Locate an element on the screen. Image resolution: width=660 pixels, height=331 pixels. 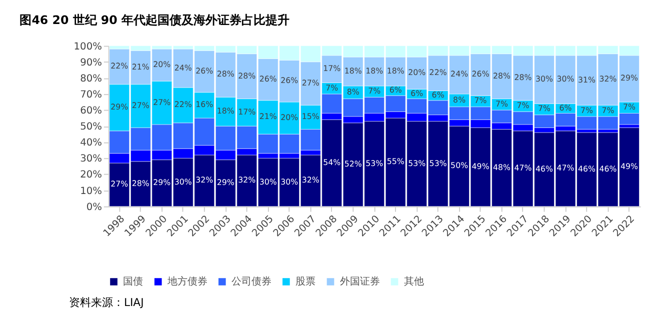
data-label: 16% is located at coordinates (205, 105).